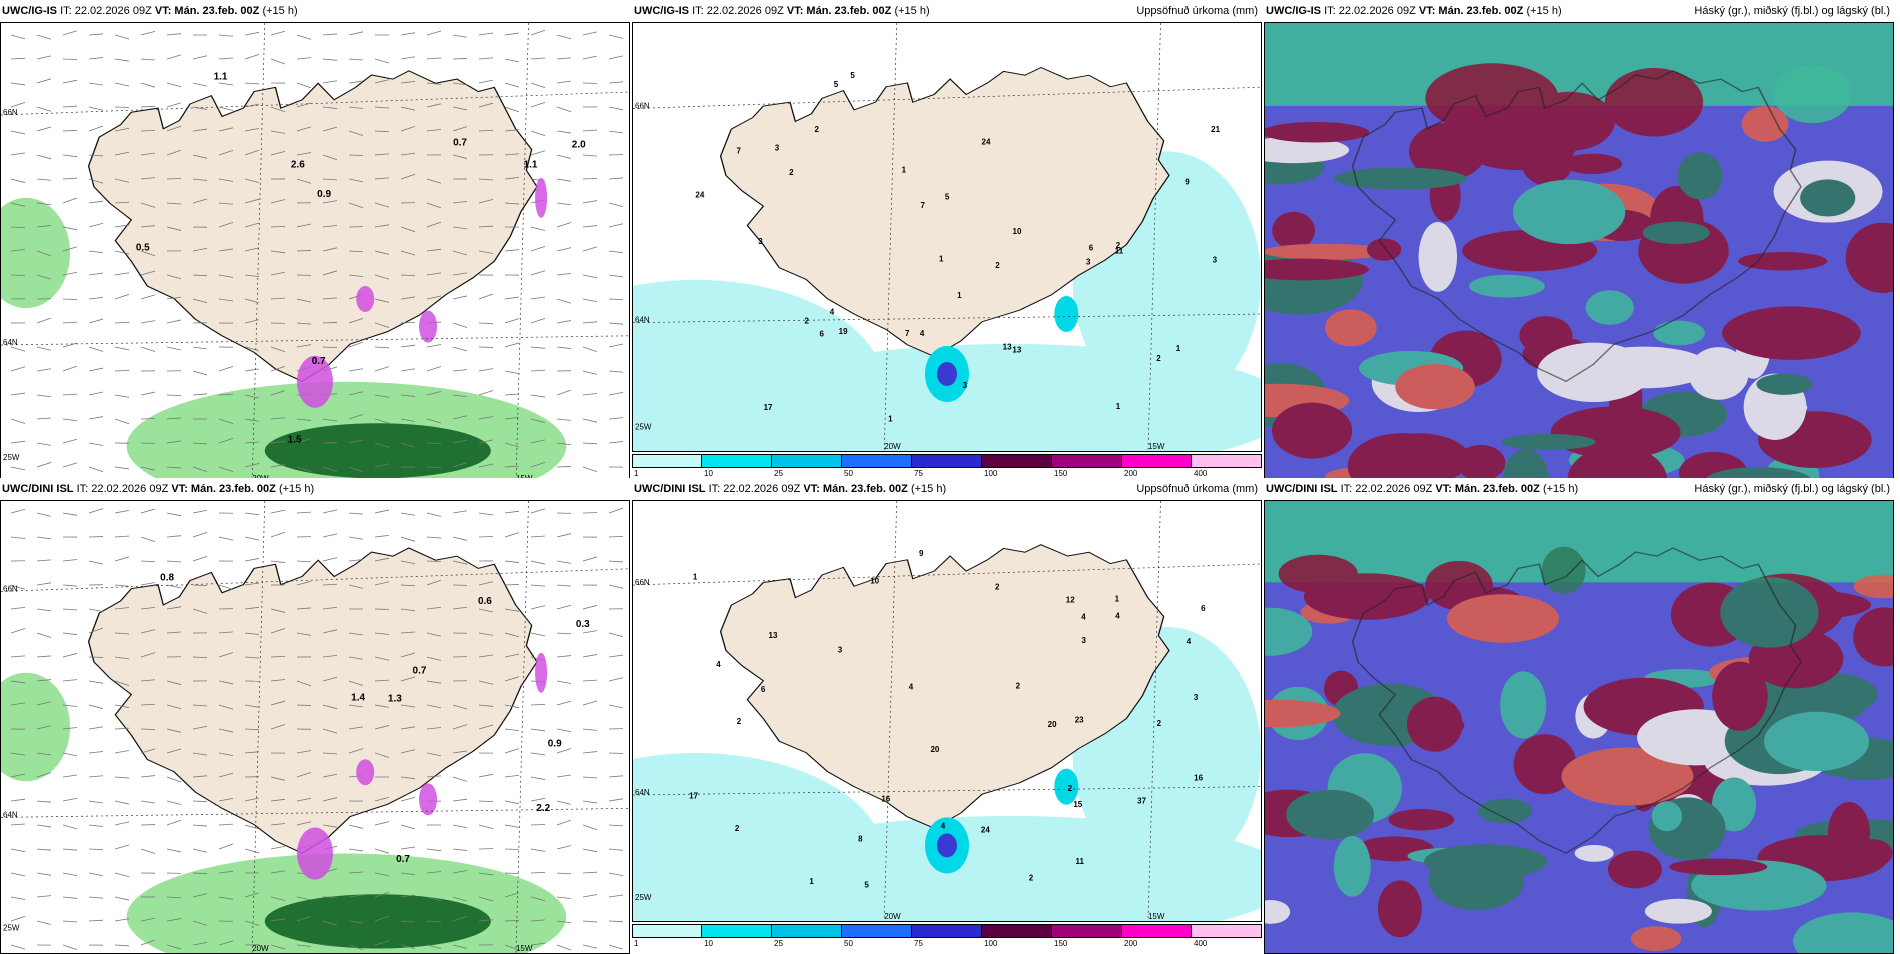 This screenshot has height=954, width=1900. Describe the element at coordinates (1293, 11) in the screenshot. I see `model-name: UWC/IG-IS` at that location.